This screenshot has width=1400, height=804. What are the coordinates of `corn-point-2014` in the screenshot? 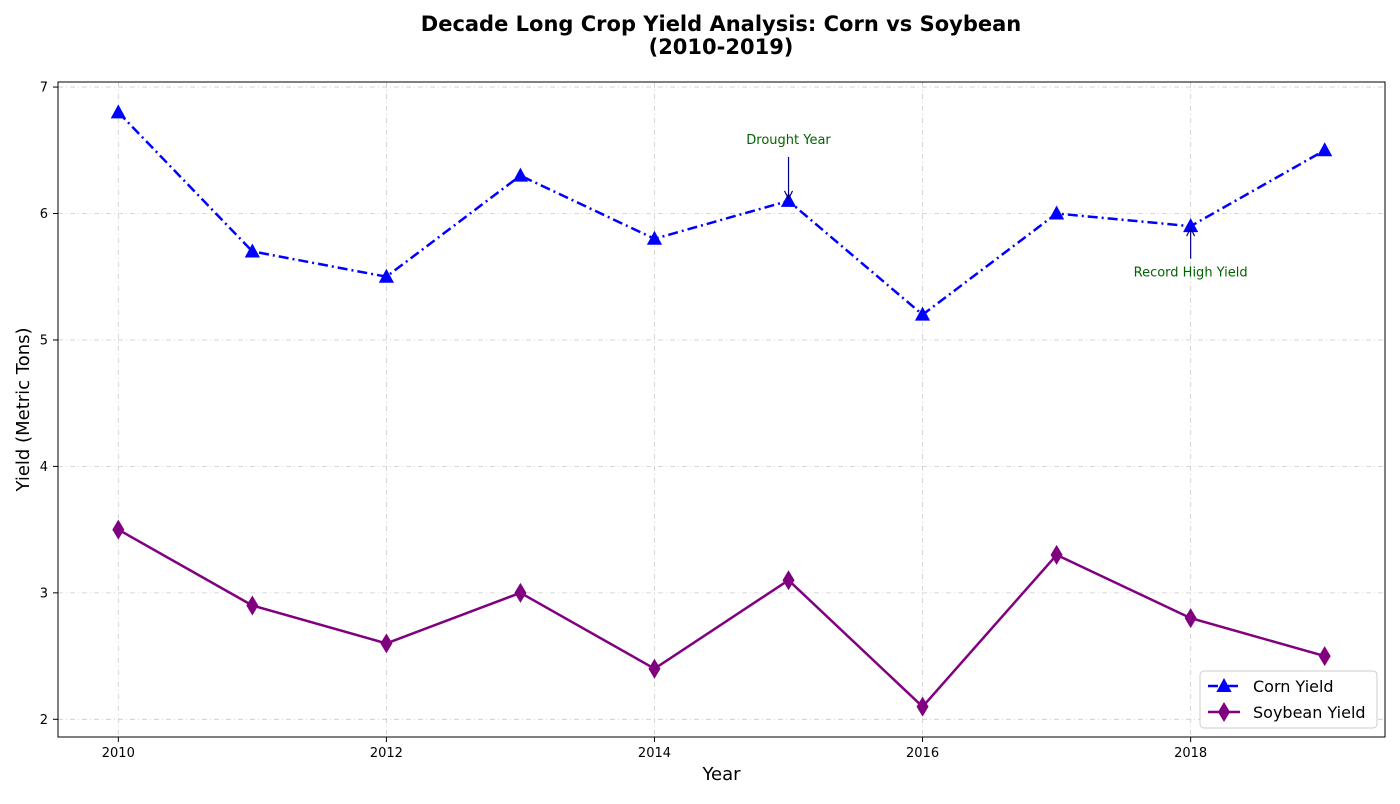 It's located at (654, 237).